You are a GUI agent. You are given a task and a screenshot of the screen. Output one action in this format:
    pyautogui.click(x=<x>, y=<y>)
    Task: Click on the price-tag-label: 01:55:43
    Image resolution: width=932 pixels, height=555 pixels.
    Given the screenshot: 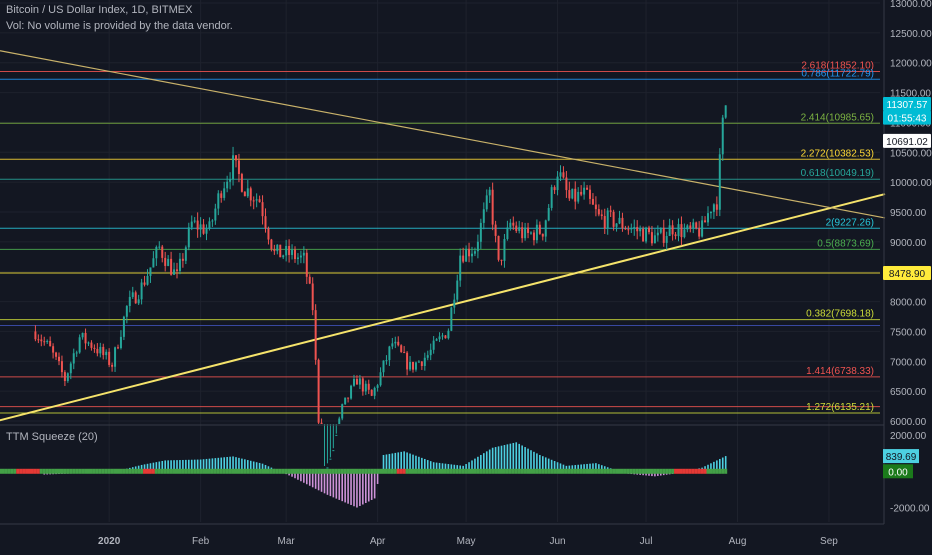 What is the action you would take?
    pyautogui.click(x=907, y=119)
    